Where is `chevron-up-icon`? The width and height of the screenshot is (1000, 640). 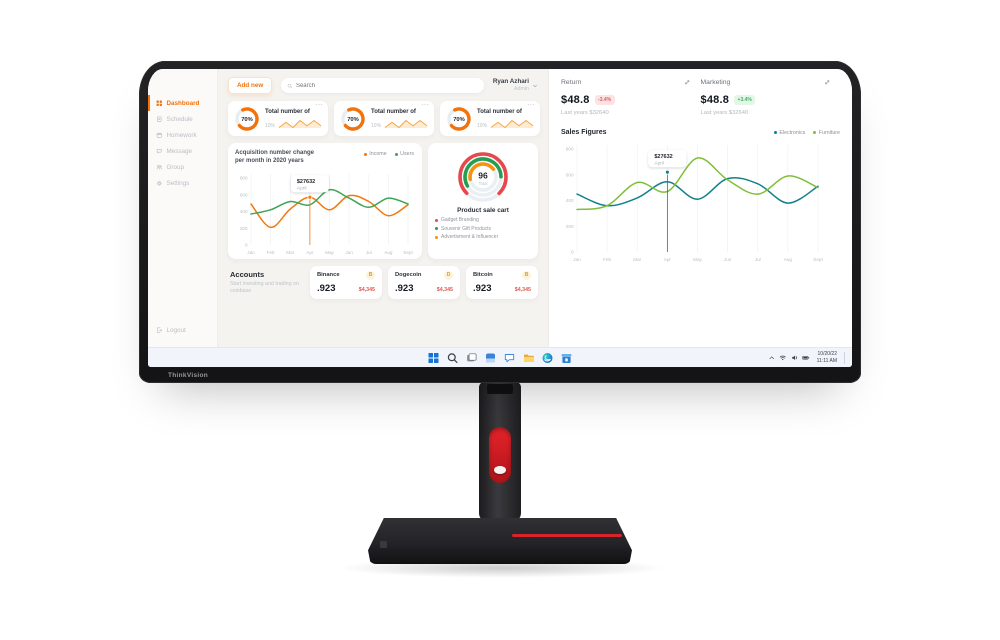 chevron-up-icon is located at coordinates (772, 358).